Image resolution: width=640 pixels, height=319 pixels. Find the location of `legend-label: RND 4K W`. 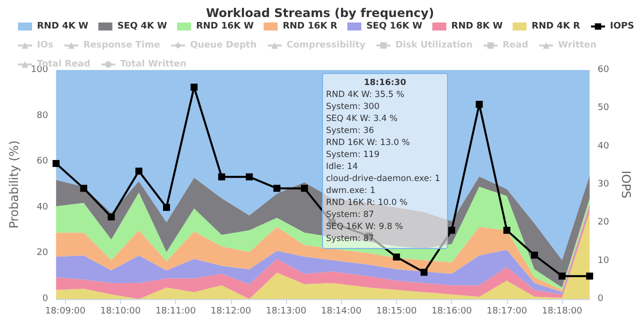

legend-label: RND 4K W is located at coordinates (62, 27).